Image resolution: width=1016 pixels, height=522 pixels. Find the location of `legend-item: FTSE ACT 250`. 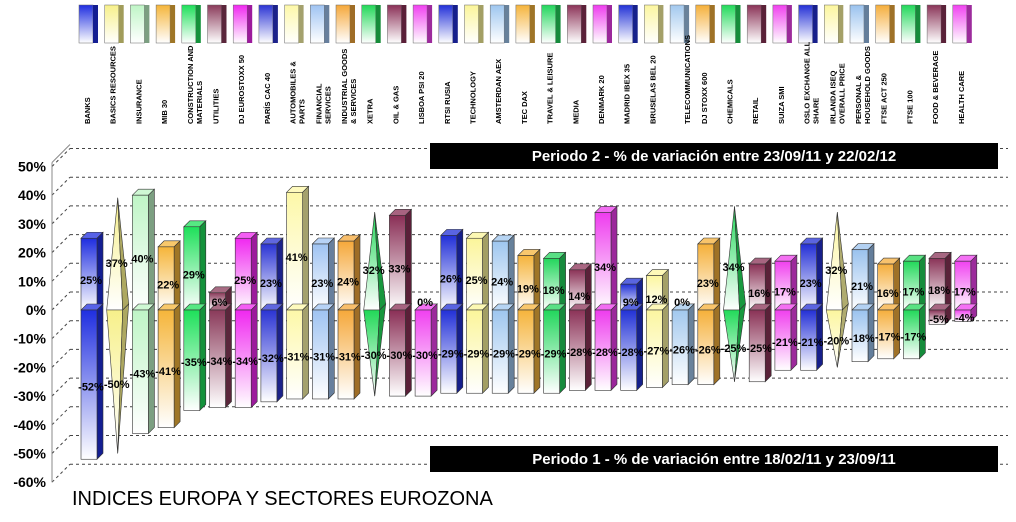

legend-item: FTSE ACT 250 is located at coordinates (885, 64).